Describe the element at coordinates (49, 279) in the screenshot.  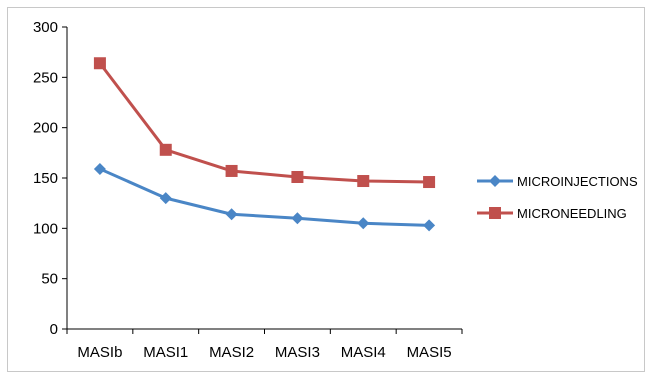
I see `y-tick-label: 50` at that location.